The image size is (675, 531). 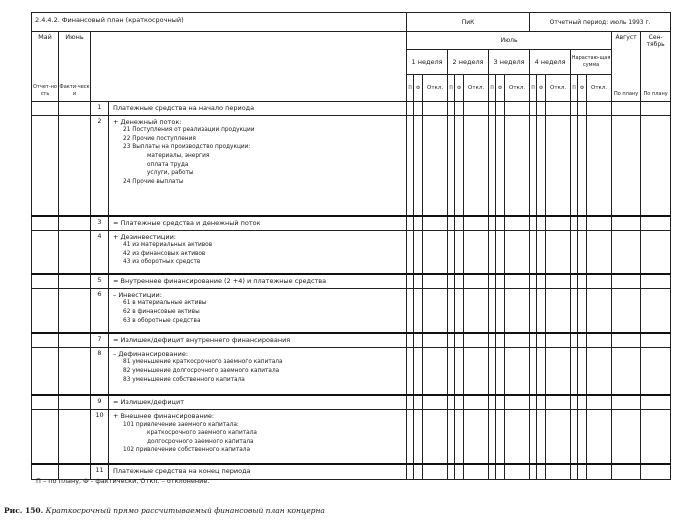 I want to click on row-description: = Излишек/дефицит, so click(x=257, y=402).